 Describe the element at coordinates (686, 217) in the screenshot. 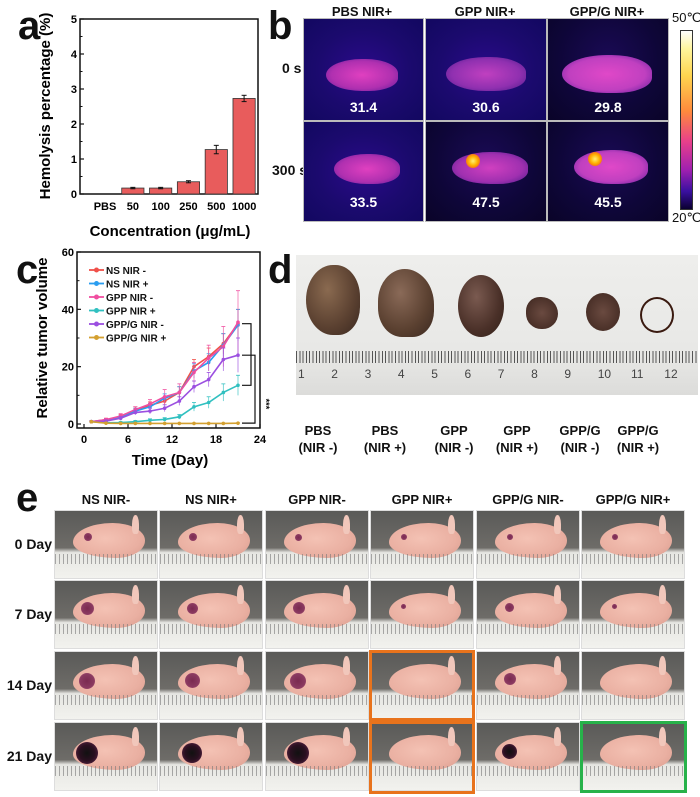

I see `scale-min-label: 20℃` at that location.